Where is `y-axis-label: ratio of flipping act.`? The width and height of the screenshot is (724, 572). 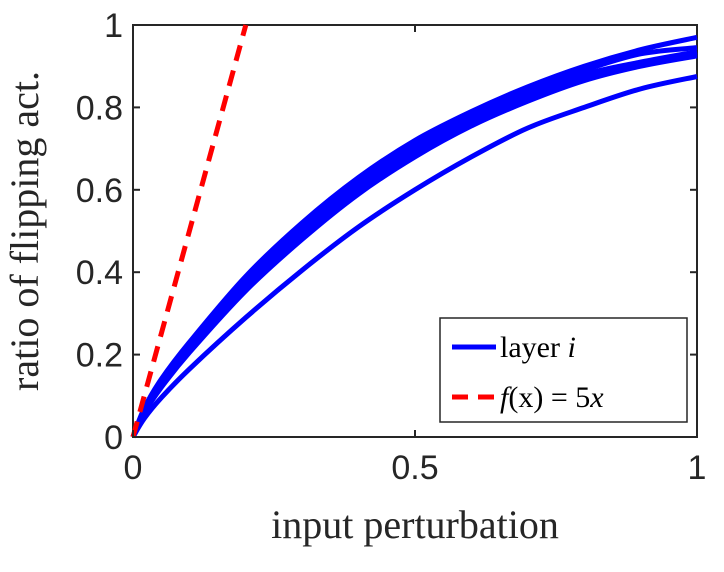
y-axis-label: ratio of flipping act. is located at coordinates (24, 231).